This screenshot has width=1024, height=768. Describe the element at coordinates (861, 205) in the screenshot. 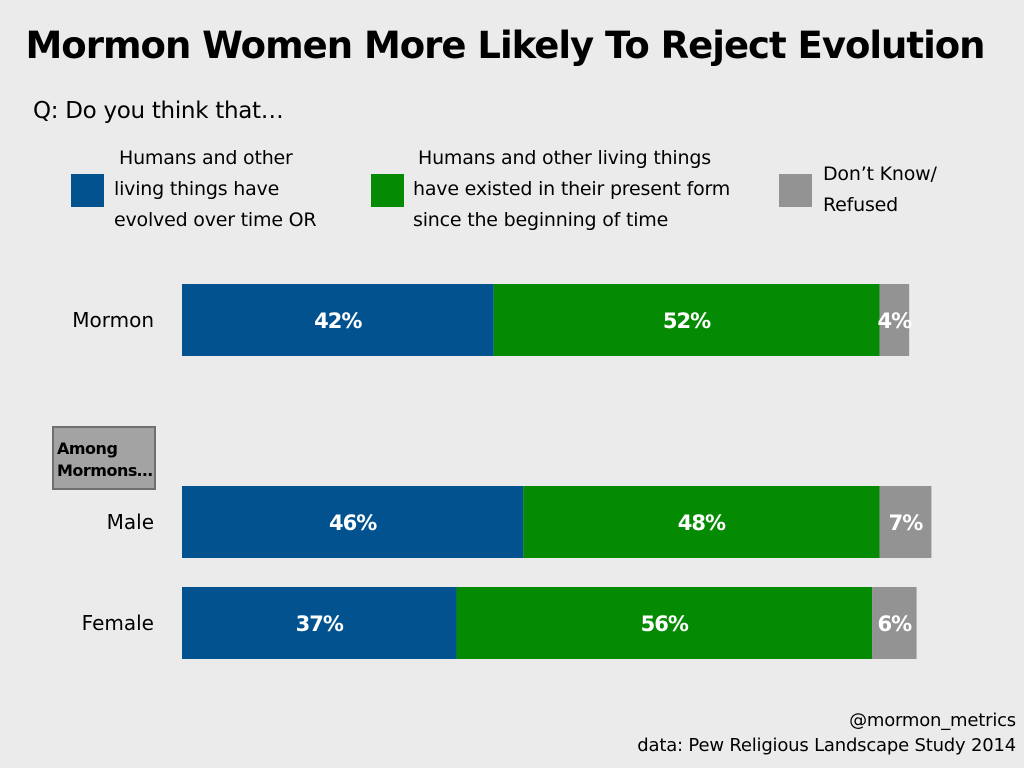

I see `legend-label-dont-know-line: Refused` at that location.